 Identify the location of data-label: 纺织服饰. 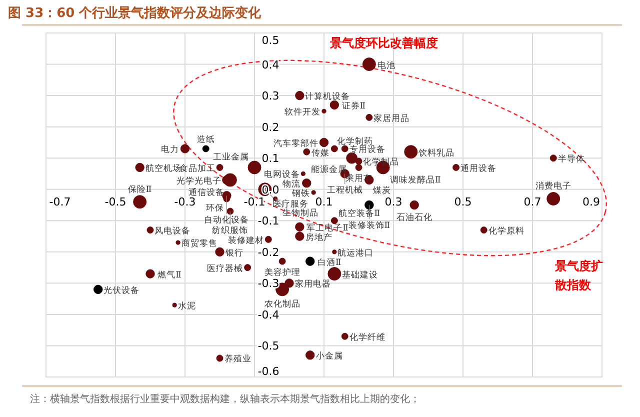
(230, 230).